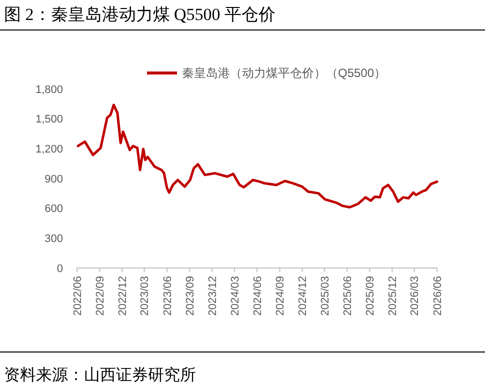 Image resolution: width=485 pixels, height=392 pixels. What do you see at coordinates (280, 296) in the screenshot?
I see `x-tick-label: 2024/09` at bounding box center [280, 296].